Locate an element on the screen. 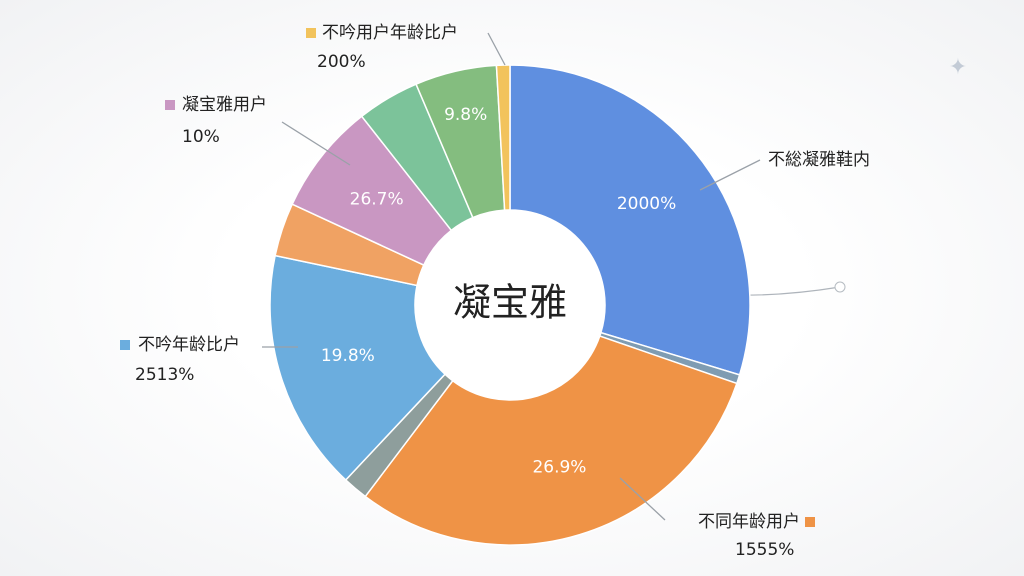 The height and width of the screenshot is (576, 1024). callout-name: 不同年龄用户 is located at coordinates (749, 522).